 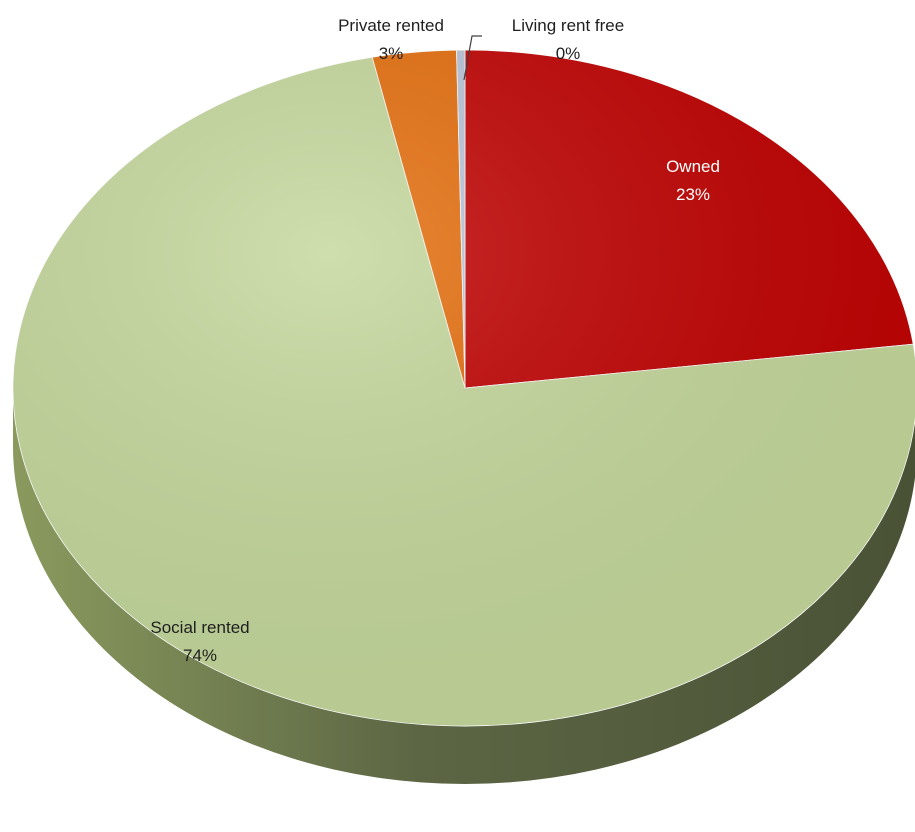 What do you see at coordinates (693, 194) in the screenshot?
I see `slice-value-owned: 23%` at bounding box center [693, 194].